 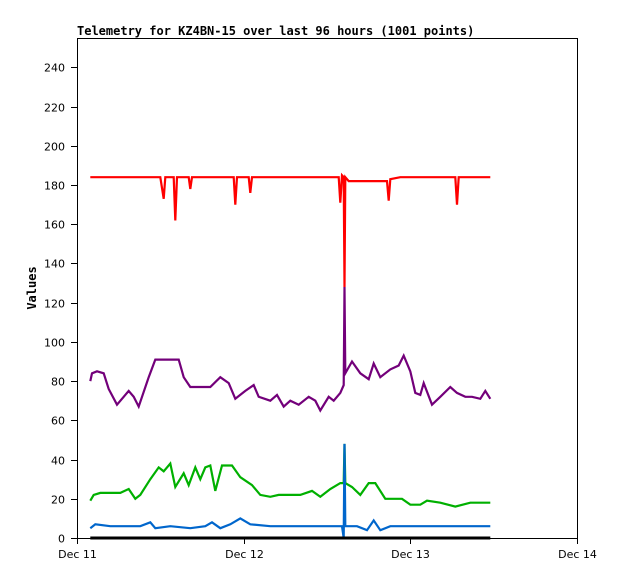 I want to click on y-tick-label: 240, so click(x=54, y=68).